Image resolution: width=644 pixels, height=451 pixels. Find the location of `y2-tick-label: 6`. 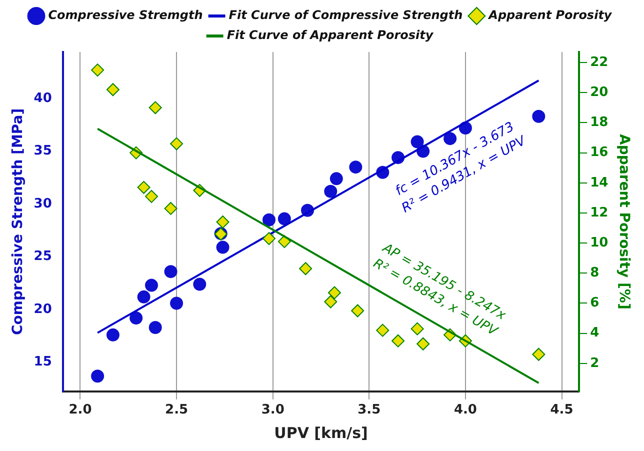

y2-tick-label: 6 is located at coordinates (595, 303).